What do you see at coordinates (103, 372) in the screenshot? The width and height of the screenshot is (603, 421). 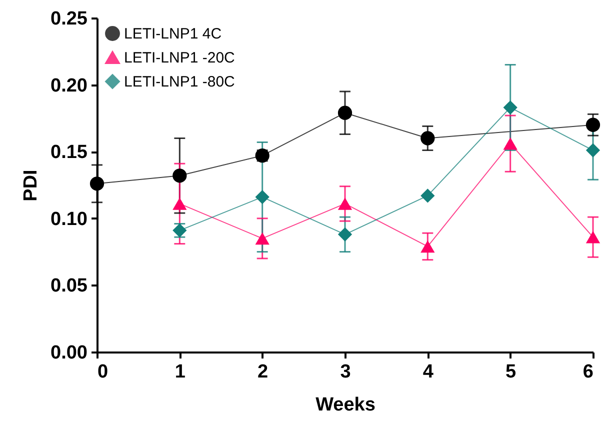 I see `x-tick-label: 0` at bounding box center [103, 372].